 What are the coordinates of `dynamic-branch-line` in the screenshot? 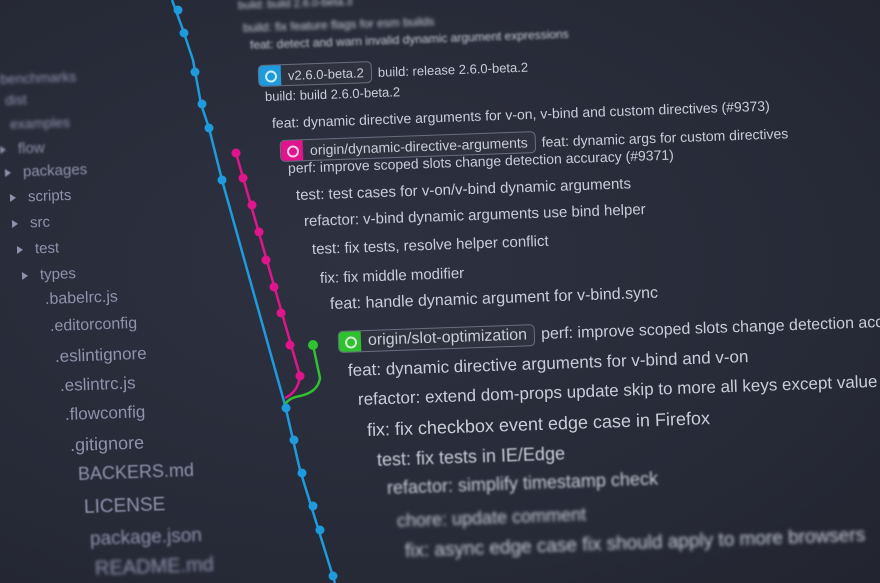 It's located at (268, 276).